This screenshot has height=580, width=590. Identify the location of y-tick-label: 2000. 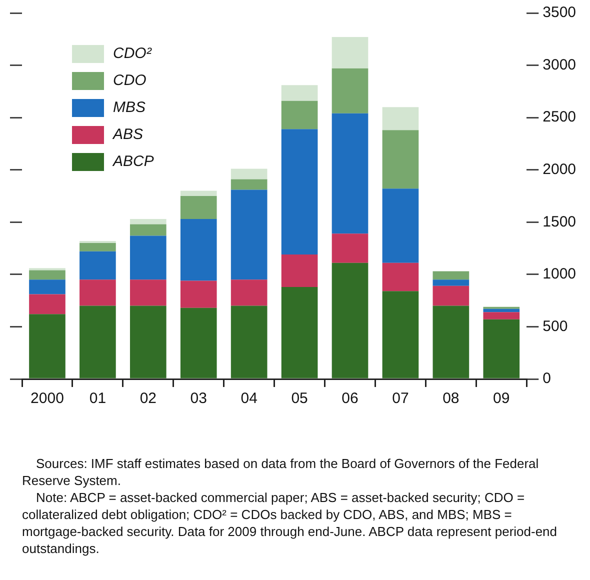
(559, 169).